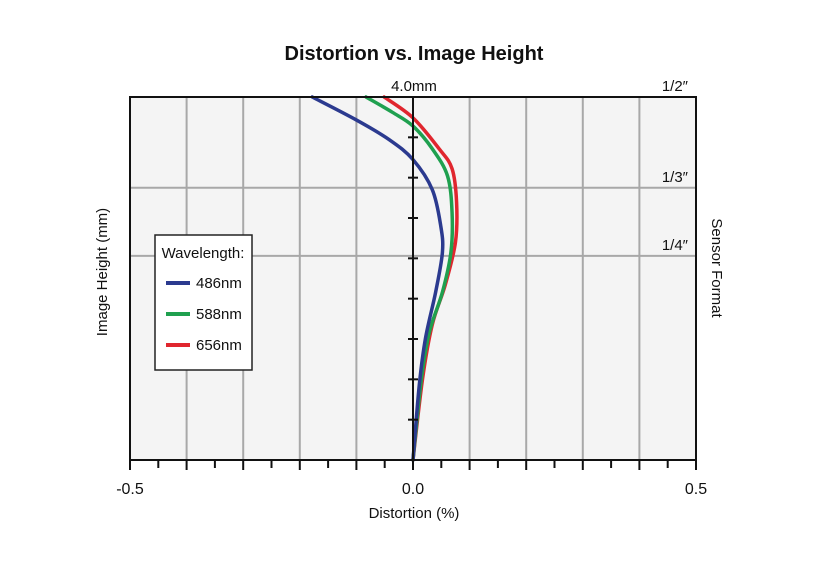 The image size is (820, 562). Describe the element at coordinates (414, 54) in the screenshot. I see `chart-title: Distortion vs. Image Height` at that location.